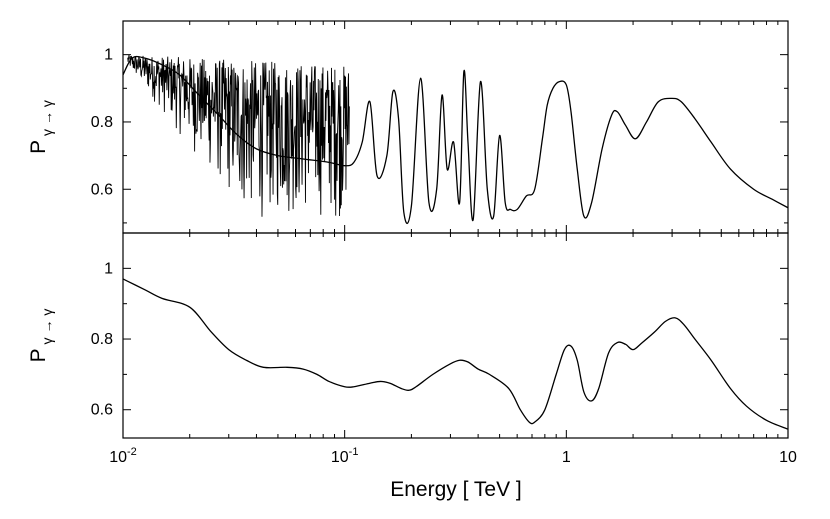 Image resolution: width=830 pixels, height=519 pixels. What do you see at coordinates (238, 135) in the screenshot?
I see `top-oscillation-trace` at bounding box center [238, 135].